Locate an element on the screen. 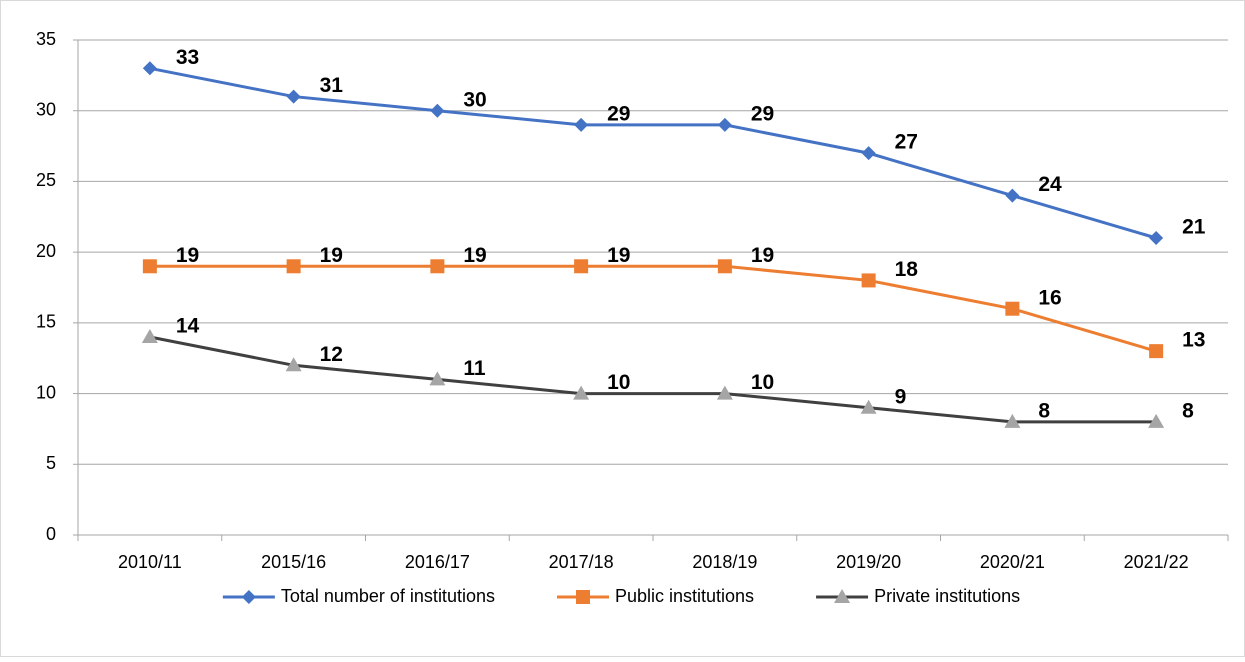  x-tick-label: 2017/18 is located at coordinates (581, 562).